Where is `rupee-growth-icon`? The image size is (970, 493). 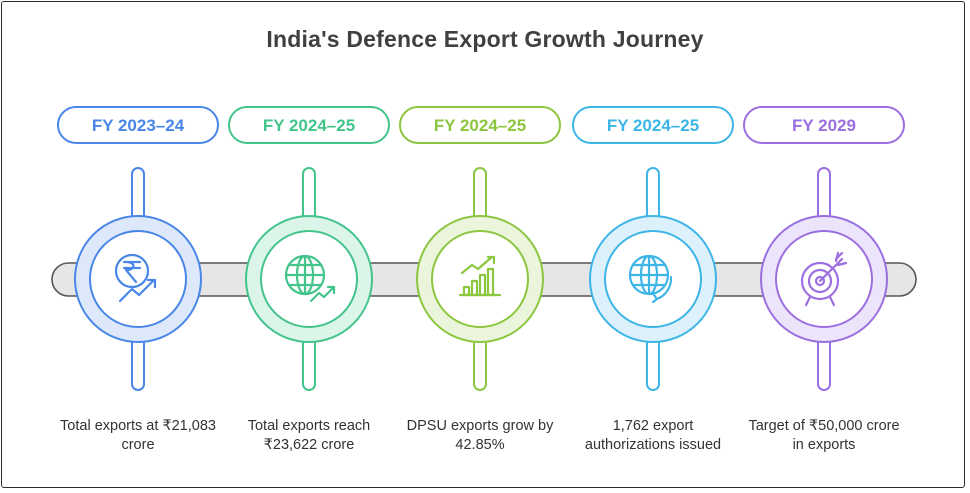
rupee-growth-icon is located at coordinates (135, 278).